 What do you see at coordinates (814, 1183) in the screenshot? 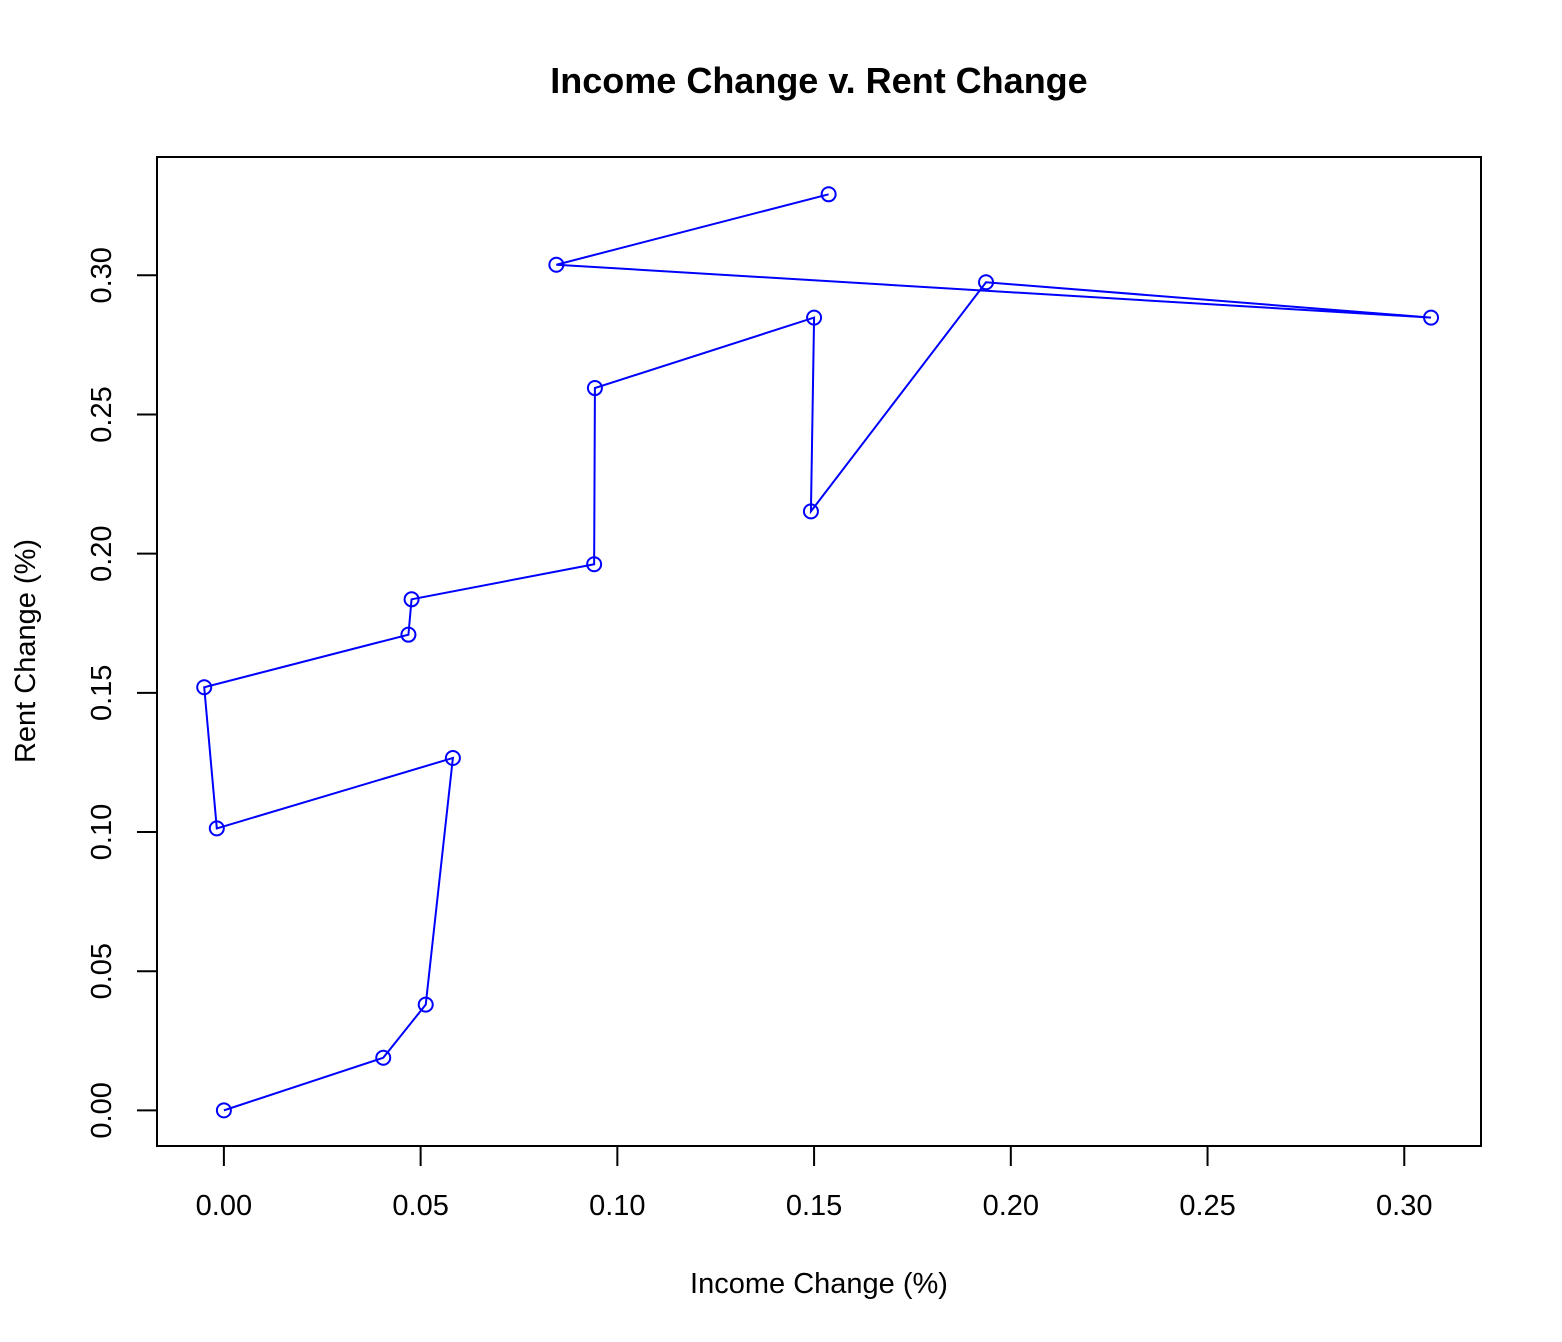
I see `x-axis: 0.00 0.05 0.10 0.15 0.20 0.25 0.30` at bounding box center [814, 1183].